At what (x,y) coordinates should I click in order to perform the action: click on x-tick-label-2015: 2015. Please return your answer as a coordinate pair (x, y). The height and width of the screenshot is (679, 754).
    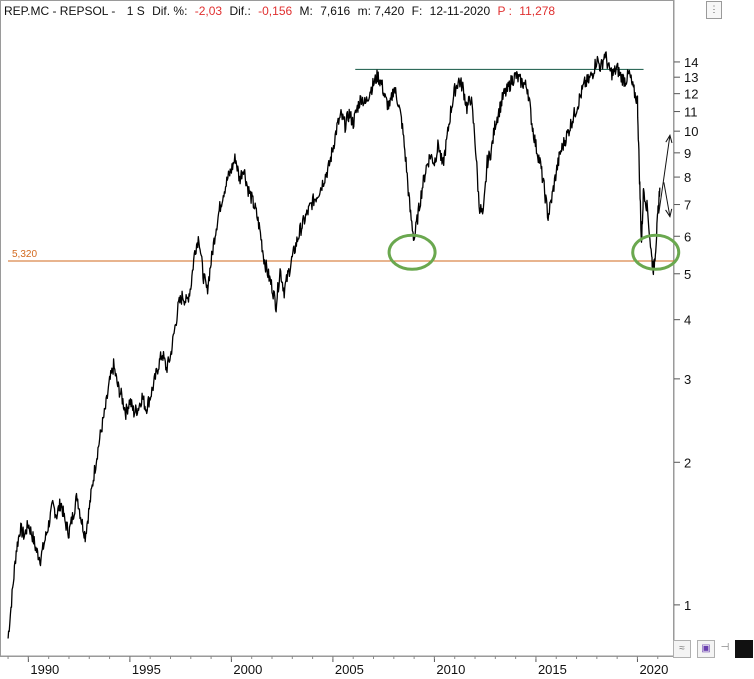
    Looking at the image, I should click on (552, 669).